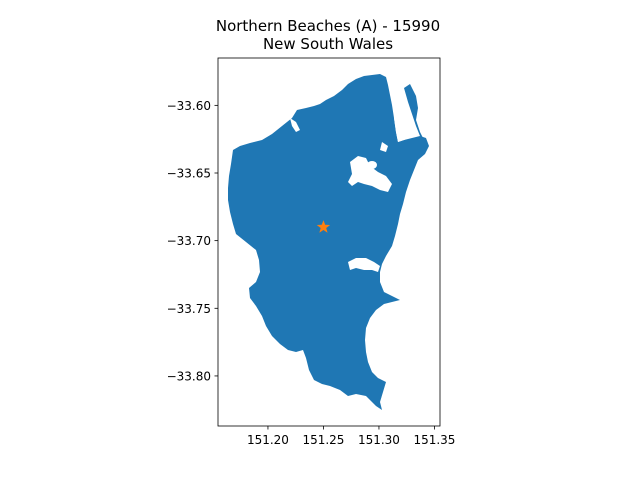  What do you see at coordinates (295, 125) in the screenshot?
I see `bay-notch-north` at bounding box center [295, 125].